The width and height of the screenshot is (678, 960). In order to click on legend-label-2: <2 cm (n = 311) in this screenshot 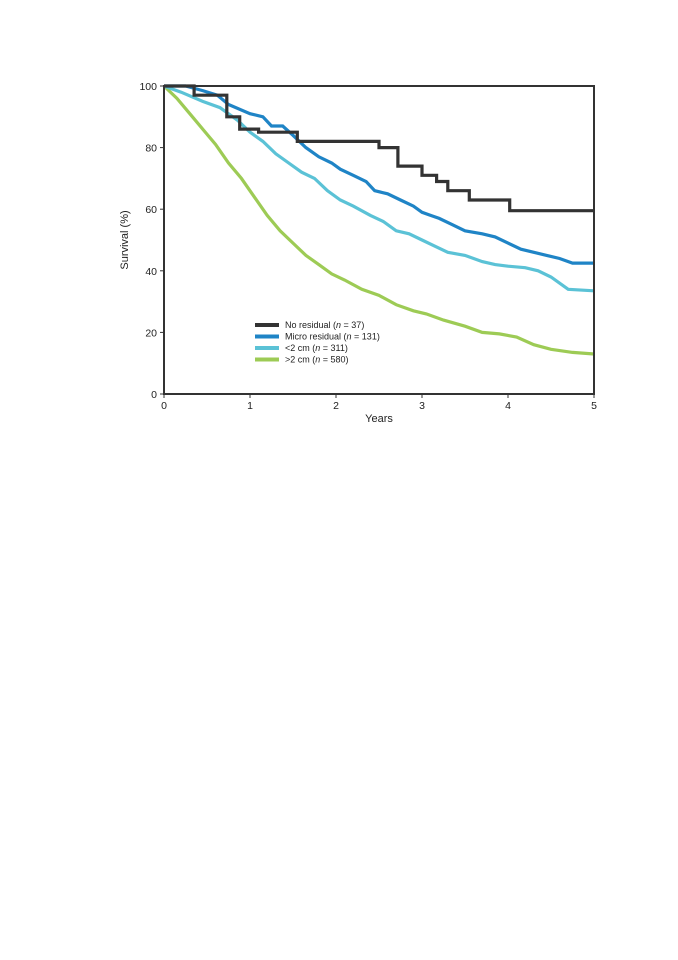, I will do `click(316, 348)`.